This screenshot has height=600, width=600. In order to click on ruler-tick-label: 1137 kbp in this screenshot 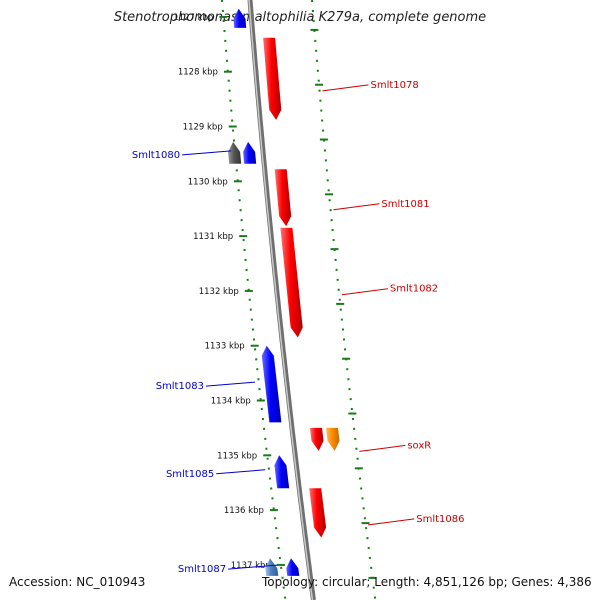, I will do `click(251, 566)`.